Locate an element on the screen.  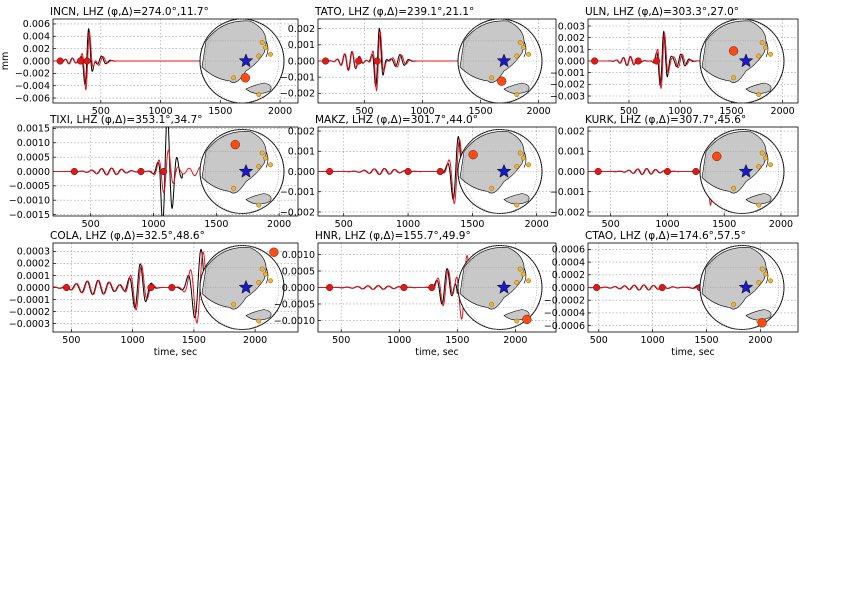
y-tick-label: −0.001 is located at coordinates (297, 192).